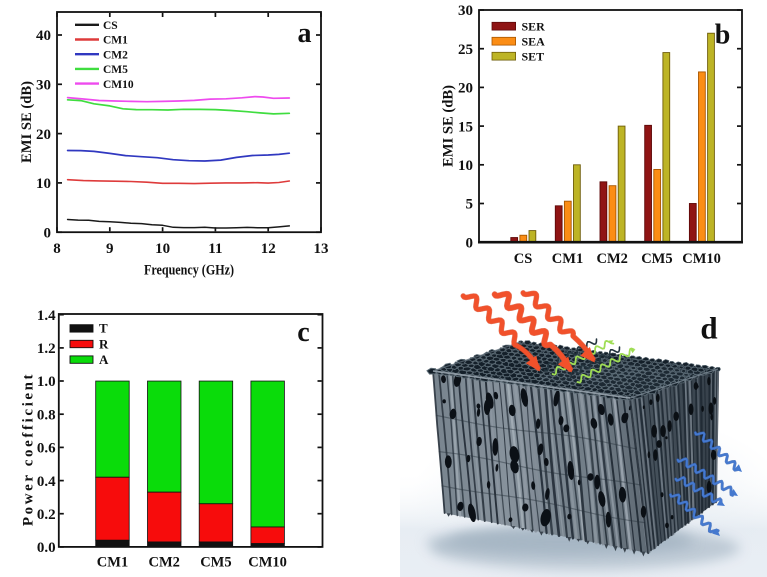 This screenshot has height=577, width=767. What do you see at coordinates (465, 127) in the screenshot?
I see `svg-text: 15` at bounding box center [465, 127].